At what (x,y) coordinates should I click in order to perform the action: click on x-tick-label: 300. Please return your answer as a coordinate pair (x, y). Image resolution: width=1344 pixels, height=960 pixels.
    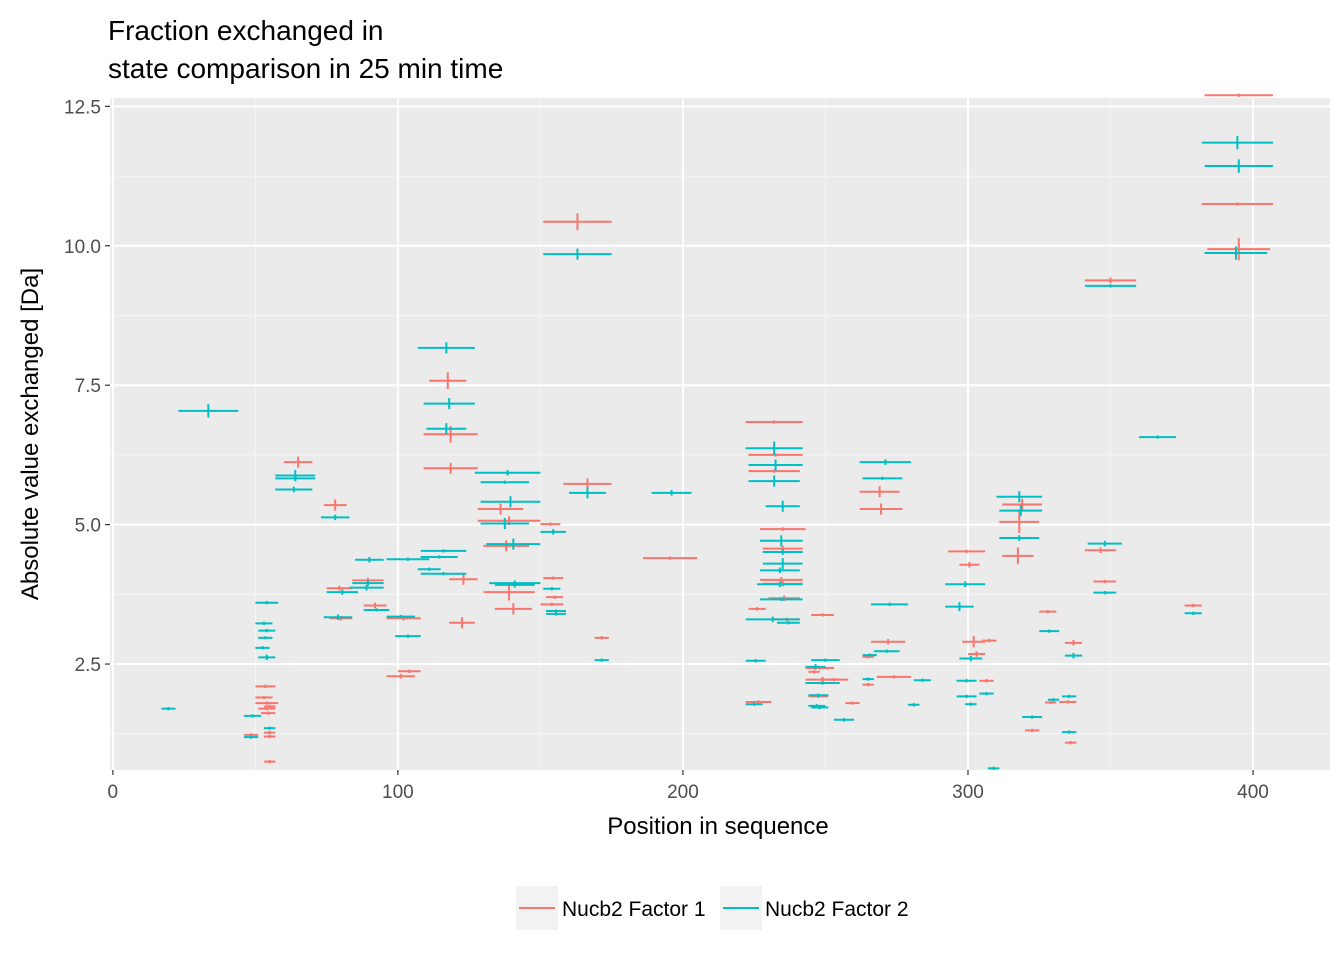
    Looking at the image, I should click on (968, 792).